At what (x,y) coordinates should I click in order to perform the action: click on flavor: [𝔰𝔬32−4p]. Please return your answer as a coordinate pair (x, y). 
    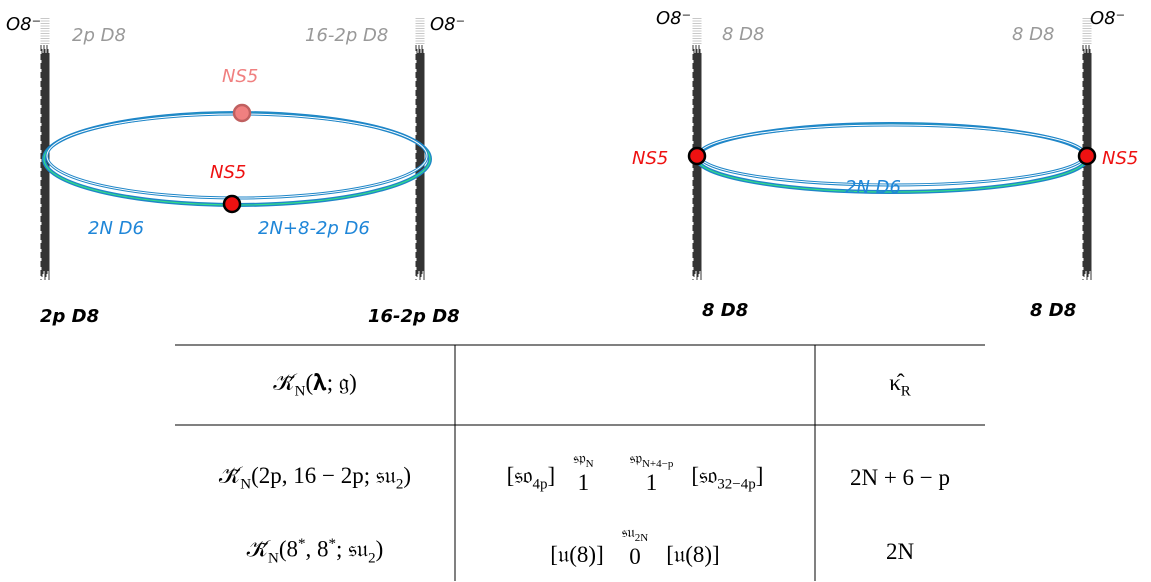
    Looking at the image, I should click on (727, 478).